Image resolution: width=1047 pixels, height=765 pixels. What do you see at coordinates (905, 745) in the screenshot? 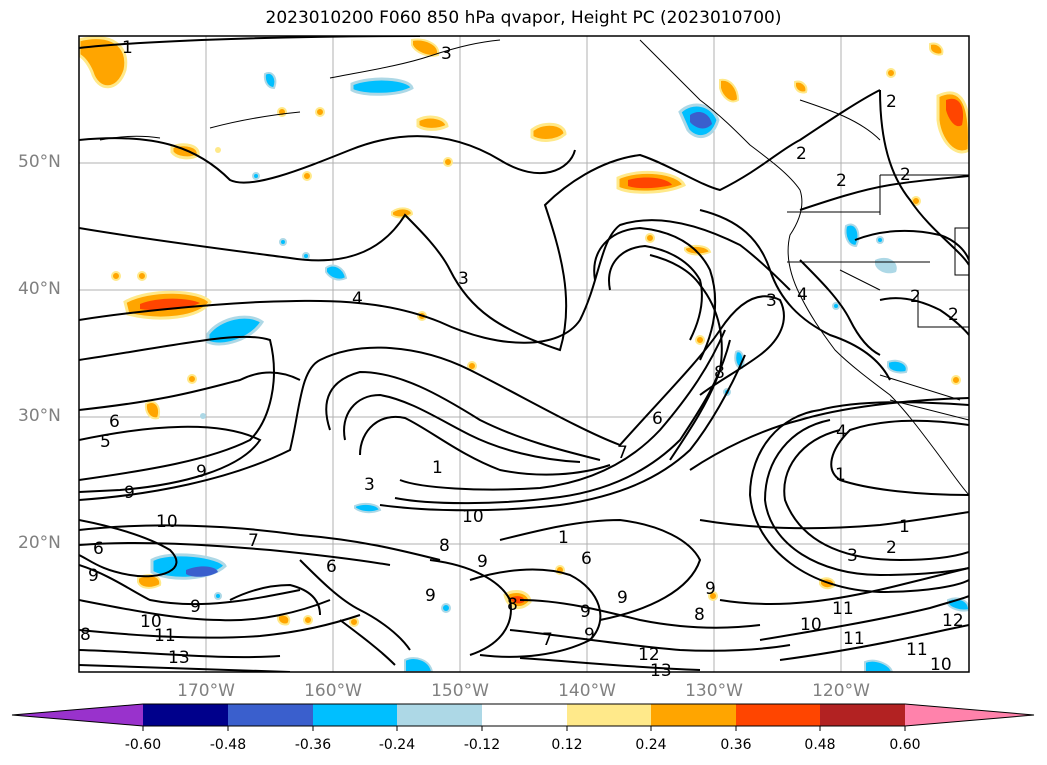
I see `colorbar-tick-label: 0.60` at bounding box center [905, 745].